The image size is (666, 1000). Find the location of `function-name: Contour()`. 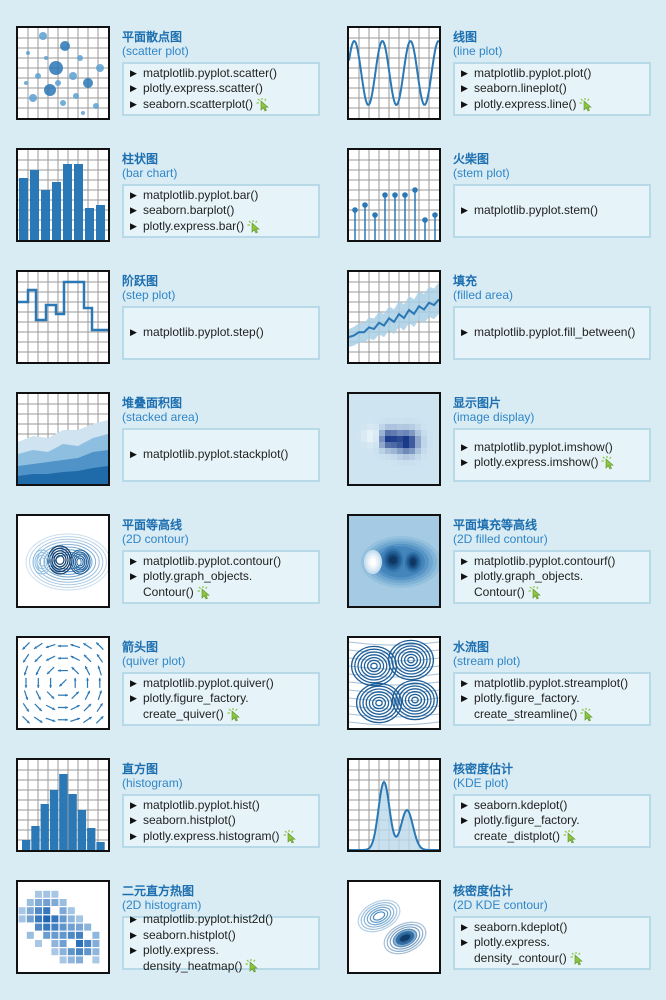

function-name: Contour() is located at coordinates (168, 591).